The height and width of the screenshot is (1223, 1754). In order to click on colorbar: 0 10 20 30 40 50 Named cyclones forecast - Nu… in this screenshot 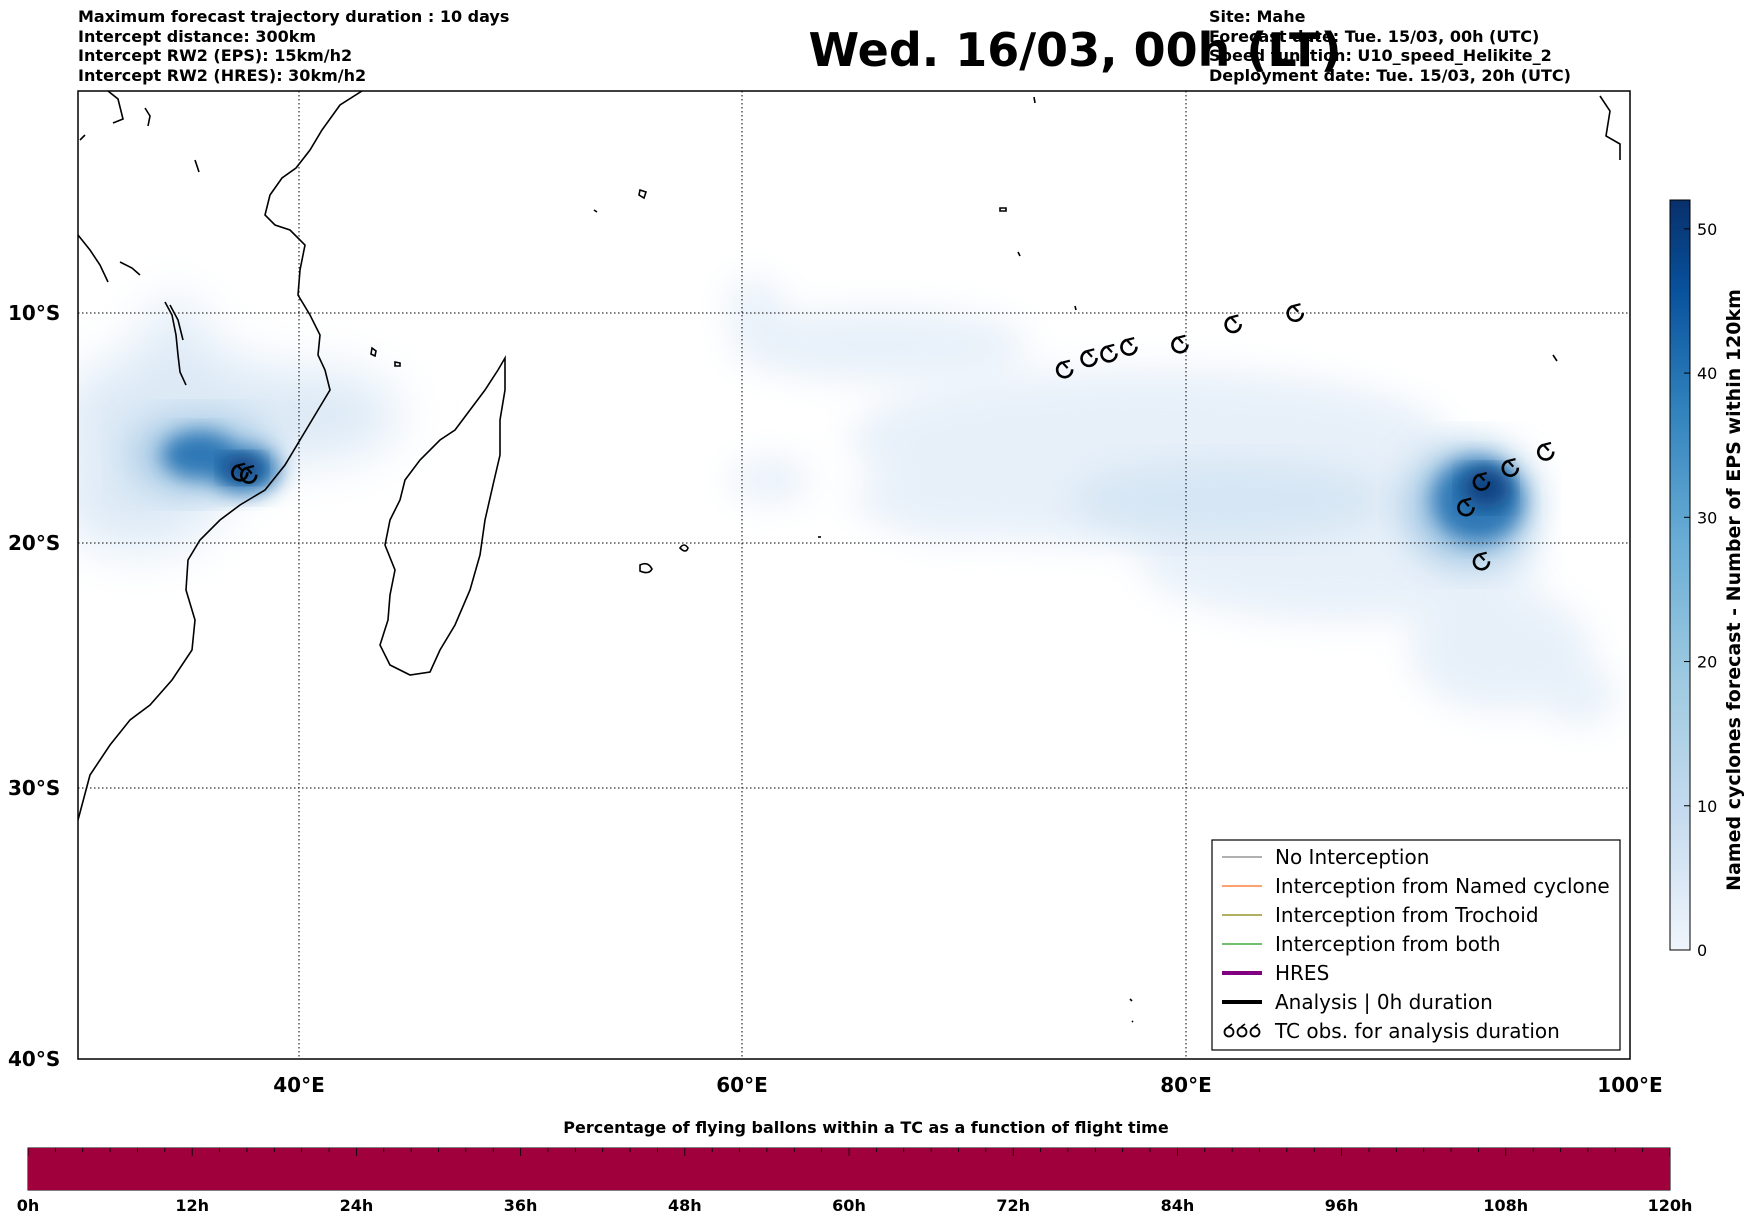, I will do `click(1707, 579)`.